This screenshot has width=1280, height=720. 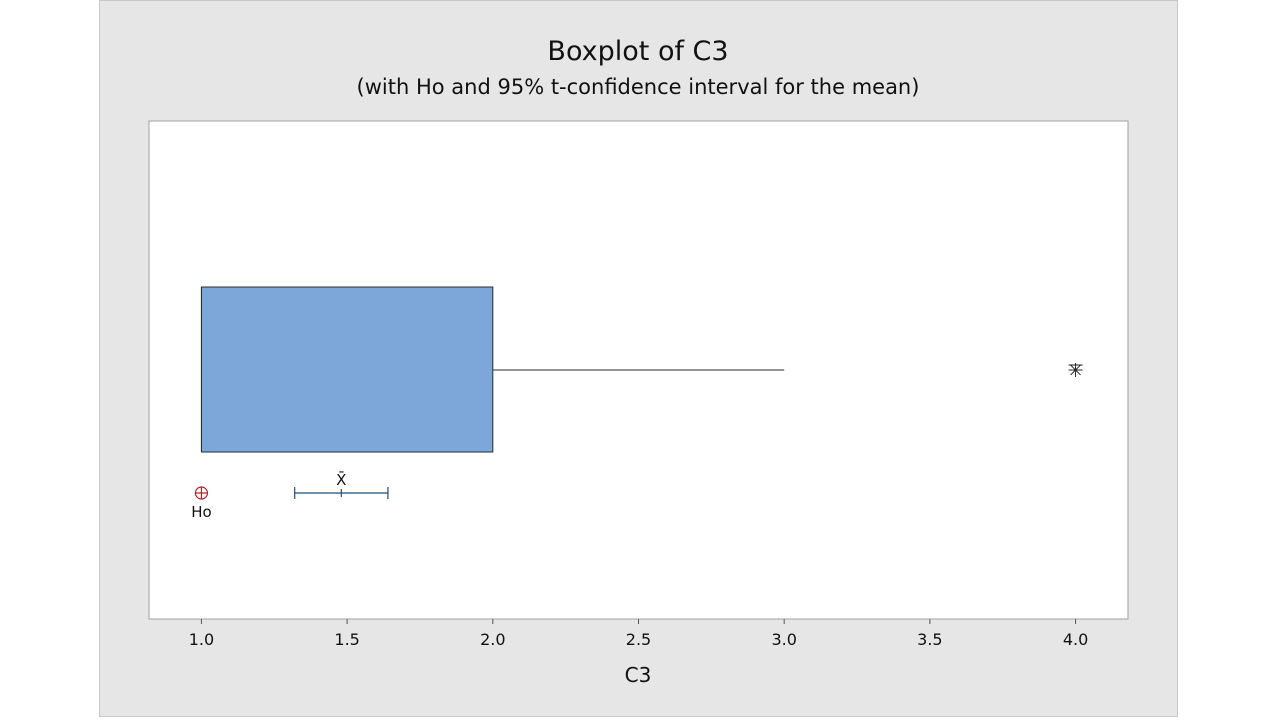 What do you see at coordinates (638, 675) in the screenshot?
I see `x-axis-label: C3` at bounding box center [638, 675].